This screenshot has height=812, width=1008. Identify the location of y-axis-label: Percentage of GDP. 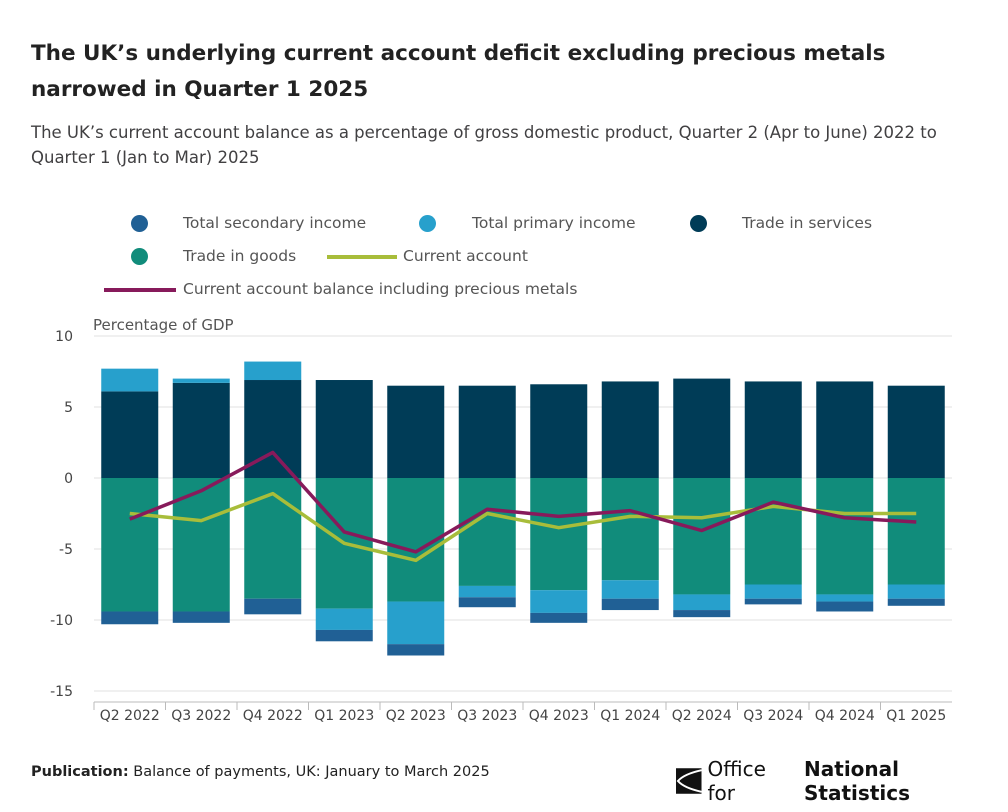
(163, 325).